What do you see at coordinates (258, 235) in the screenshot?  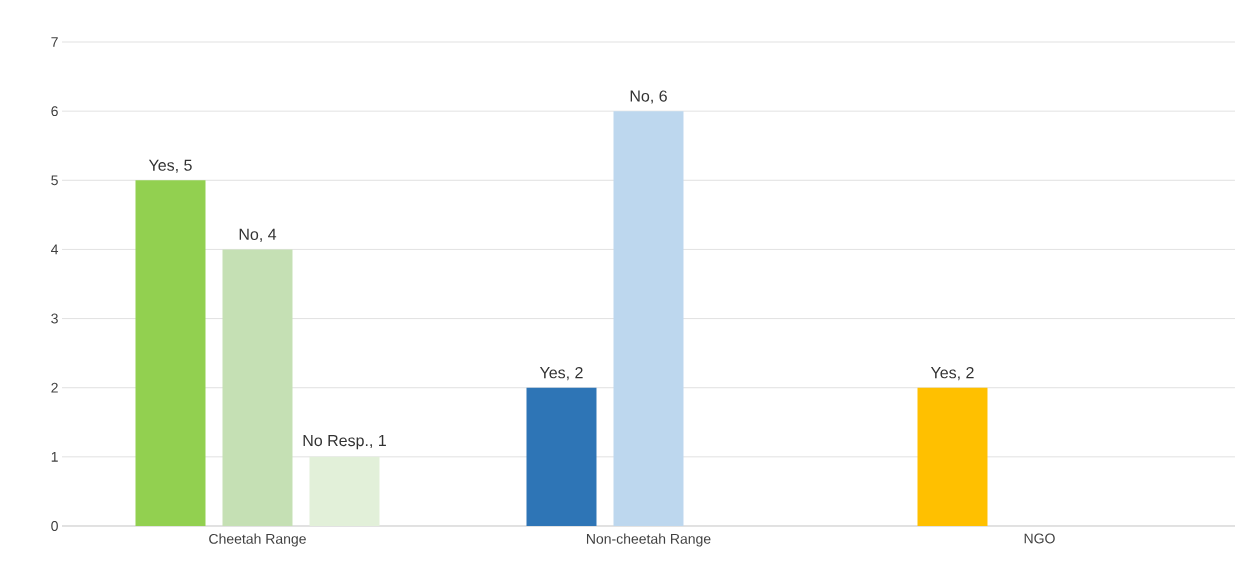 I see `data-label: No, 4` at bounding box center [258, 235].